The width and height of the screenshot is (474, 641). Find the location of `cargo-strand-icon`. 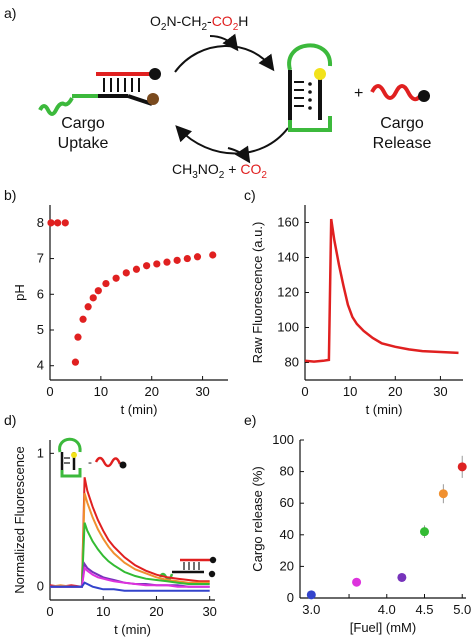

cargo-strand-icon is located at coordinates (400, 93).